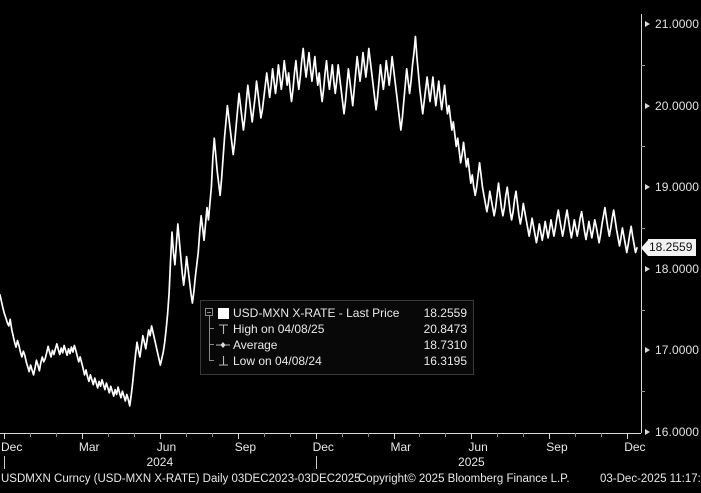 The width and height of the screenshot is (701, 493). Describe the element at coordinates (677, 105) in the screenshot. I see `y-axis-label: 20.0000` at that location.